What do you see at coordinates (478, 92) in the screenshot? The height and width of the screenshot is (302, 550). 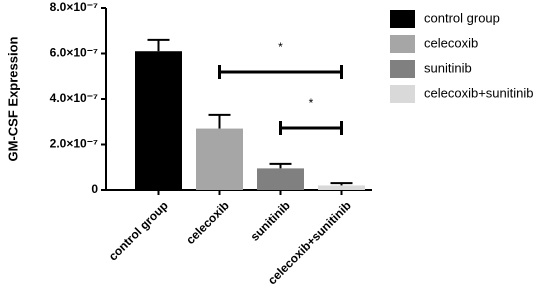 I see `legend-label: celecoxib+sunitinib` at bounding box center [478, 92].